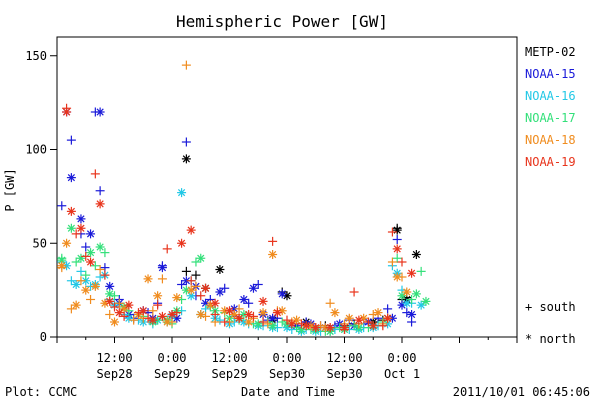 This screenshot has height=400, width=600. I want to click on legend-item-noaa-18: NOAA-18, so click(550, 140).